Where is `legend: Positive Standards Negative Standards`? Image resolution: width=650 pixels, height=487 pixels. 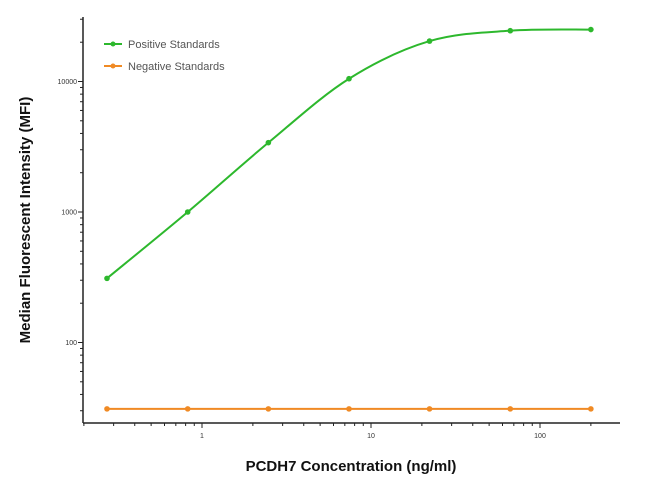 legend: Positive Standards Negative Standards is located at coordinates (164, 56).